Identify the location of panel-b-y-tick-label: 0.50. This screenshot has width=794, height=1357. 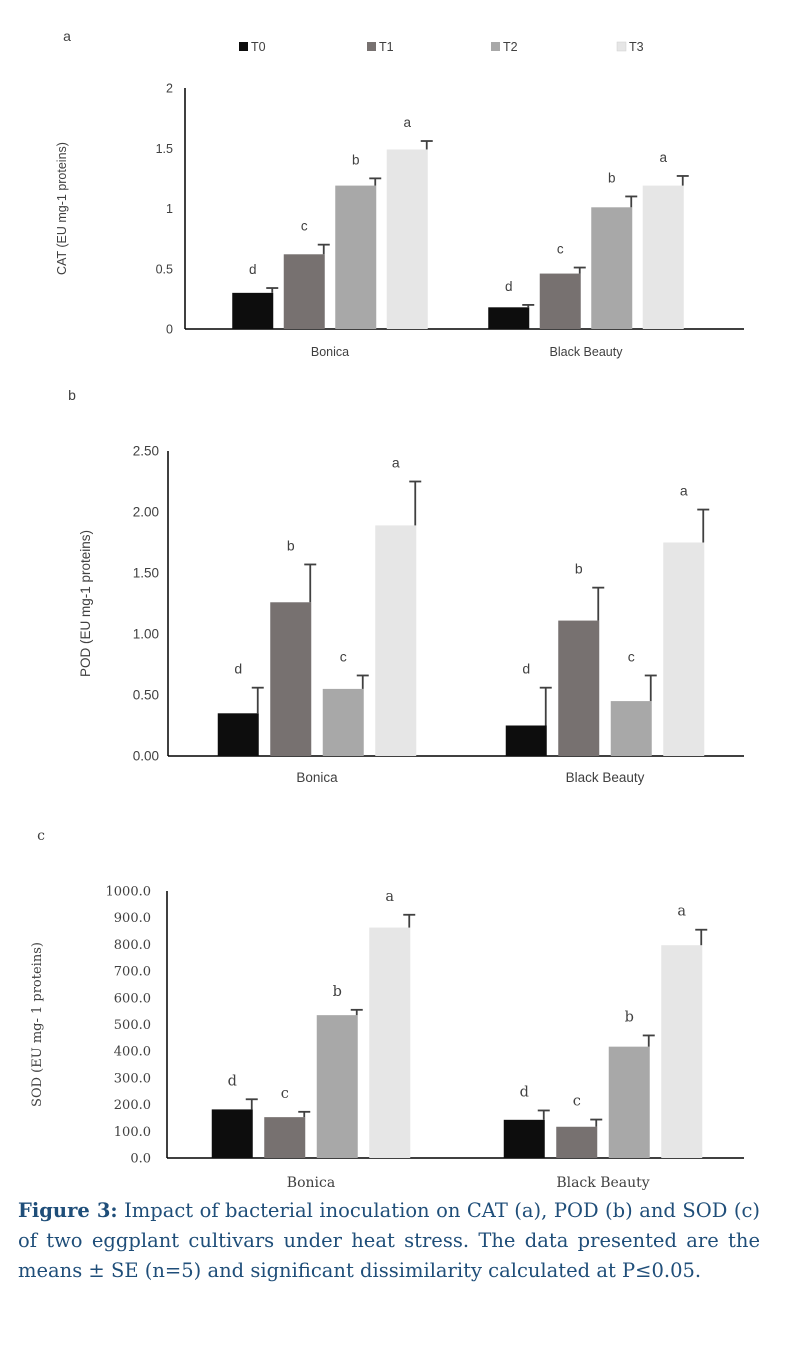
(146, 695).